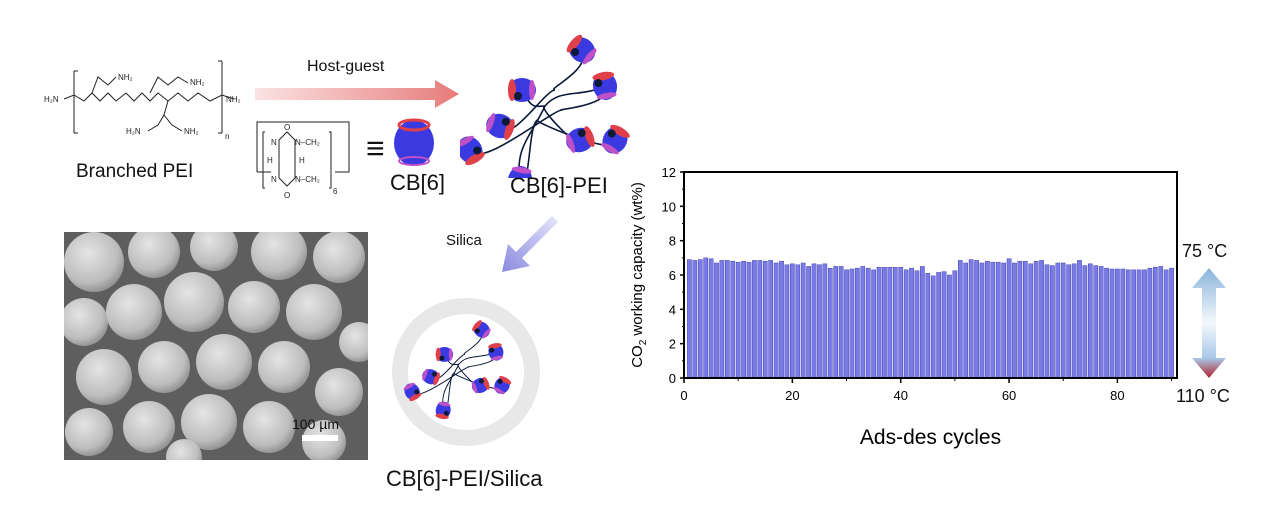 Image resolution: width=1280 pixels, height=510 pixels. I want to click on y-tick-label: 0, so click(672, 378).